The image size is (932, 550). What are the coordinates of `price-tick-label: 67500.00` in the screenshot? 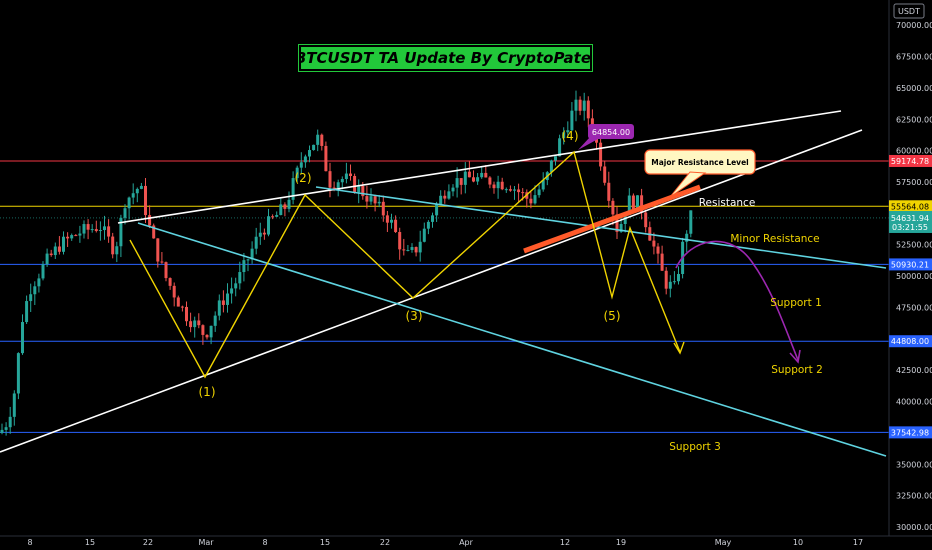 It's located at (914, 57).